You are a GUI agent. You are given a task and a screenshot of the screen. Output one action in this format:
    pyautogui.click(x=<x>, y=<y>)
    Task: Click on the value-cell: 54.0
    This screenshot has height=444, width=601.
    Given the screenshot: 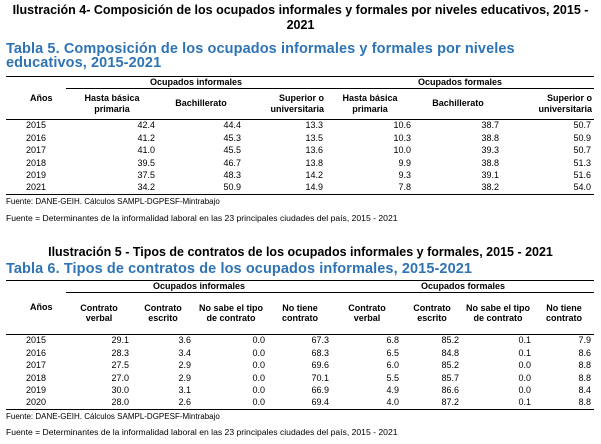 What is the action you would take?
    pyautogui.click(x=548, y=188)
    